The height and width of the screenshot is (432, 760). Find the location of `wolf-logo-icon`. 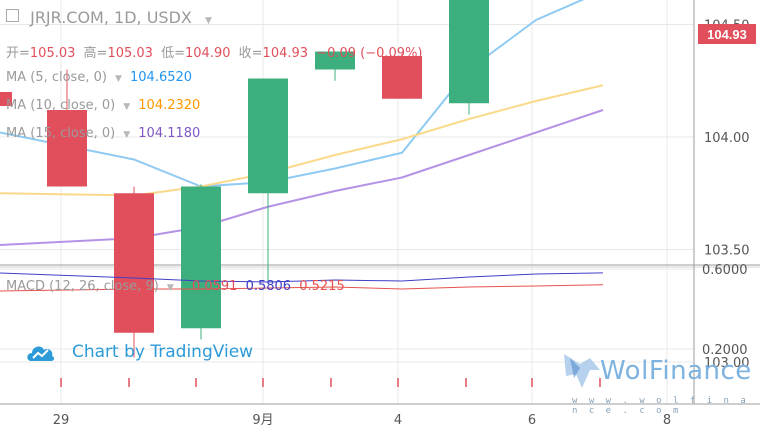

wolf-logo-icon is located at coordinates (582, 371).